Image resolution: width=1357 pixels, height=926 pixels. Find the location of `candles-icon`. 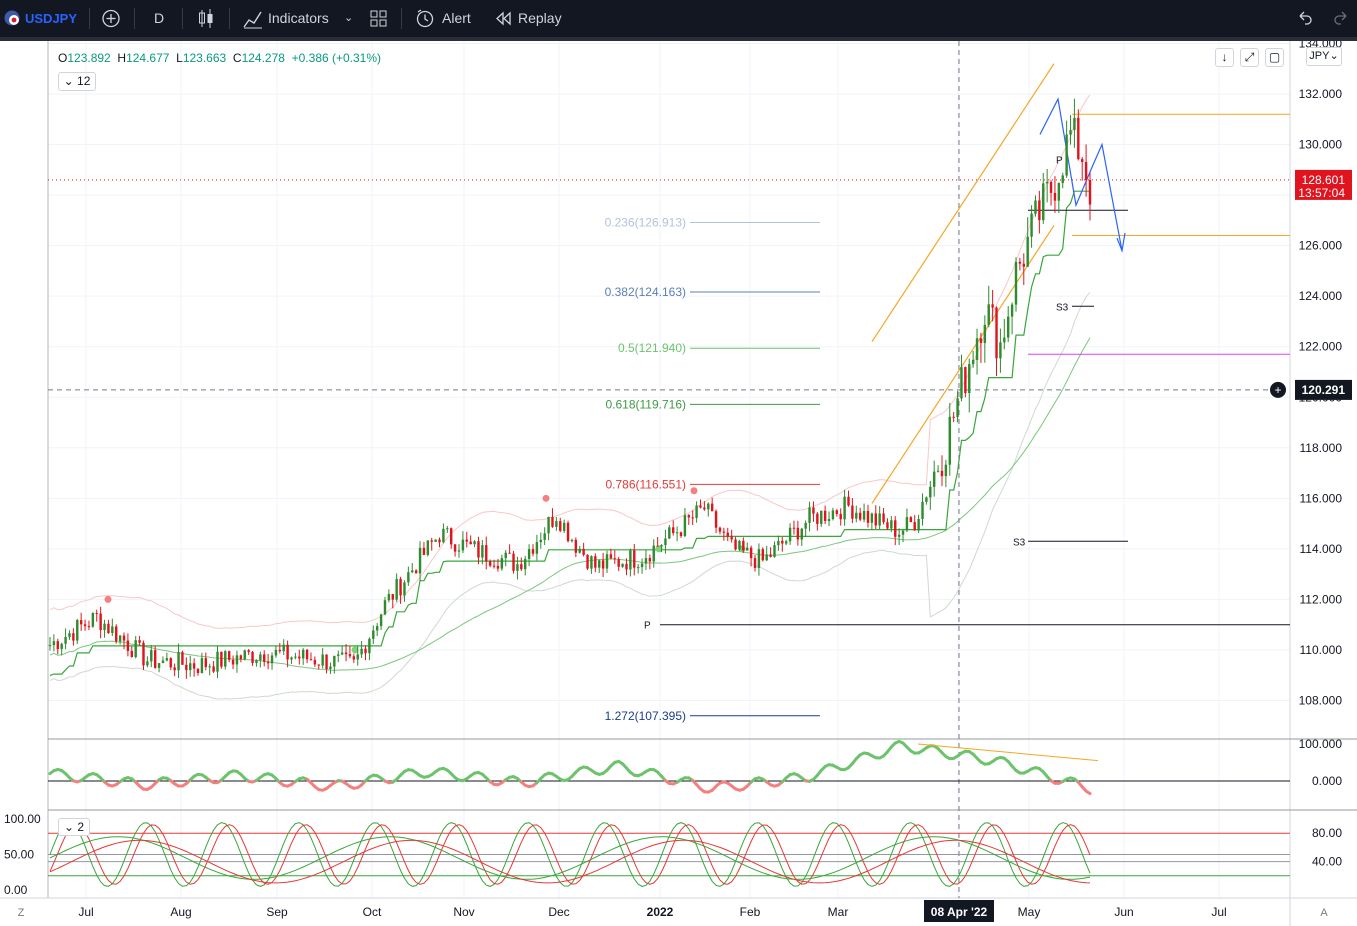

candles-icon is located at coordinates (206, 18).